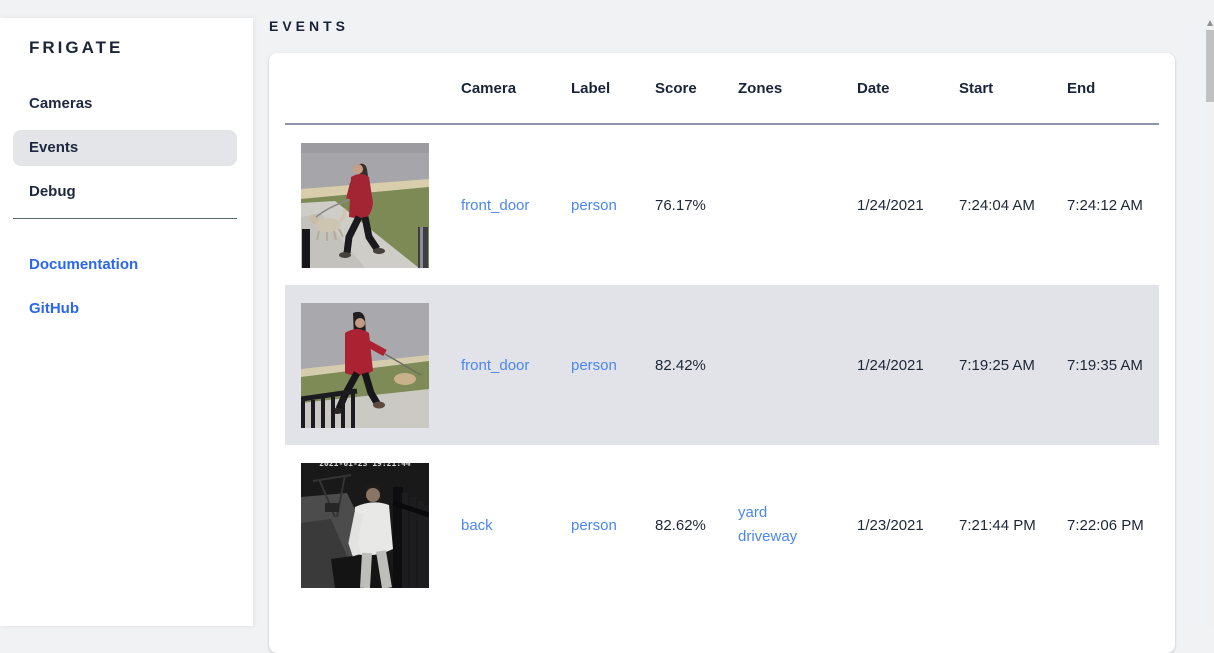  What do you see at coordinates (722, 89) in the screenshot?
I see `table-header-row: Camera Label Score Zones Date Start End` at bounding box center [722, 89].